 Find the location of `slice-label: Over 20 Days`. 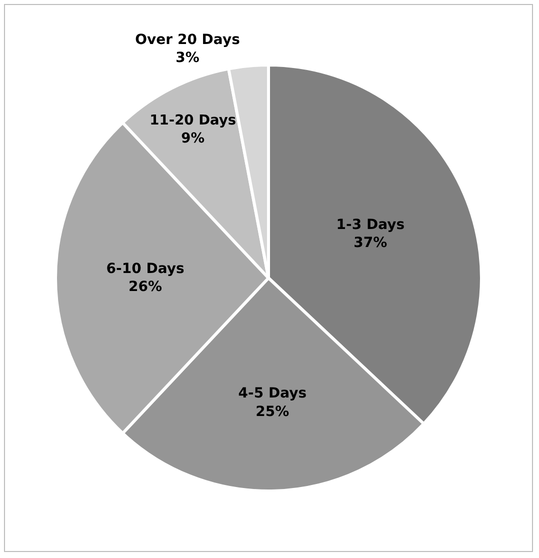

slice-label: Over 20 Days is located at coordinates (187, 40).